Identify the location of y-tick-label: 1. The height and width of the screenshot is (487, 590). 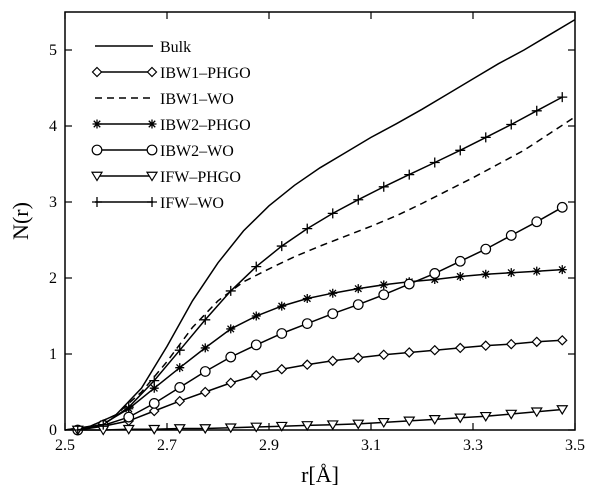
(53, 354).